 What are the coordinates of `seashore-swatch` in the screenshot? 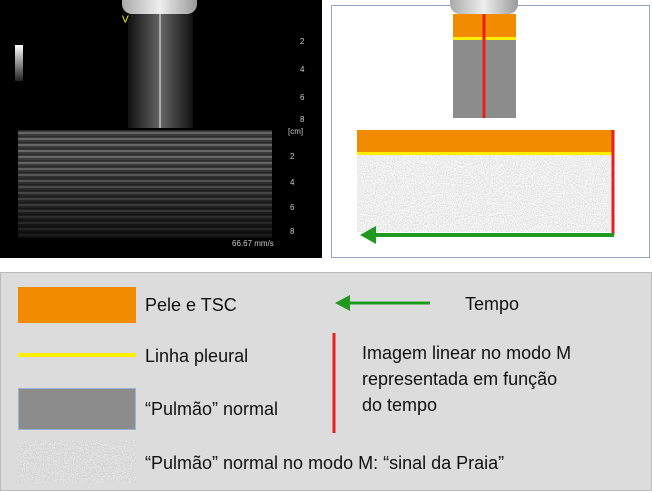 It's located at (77, 461).